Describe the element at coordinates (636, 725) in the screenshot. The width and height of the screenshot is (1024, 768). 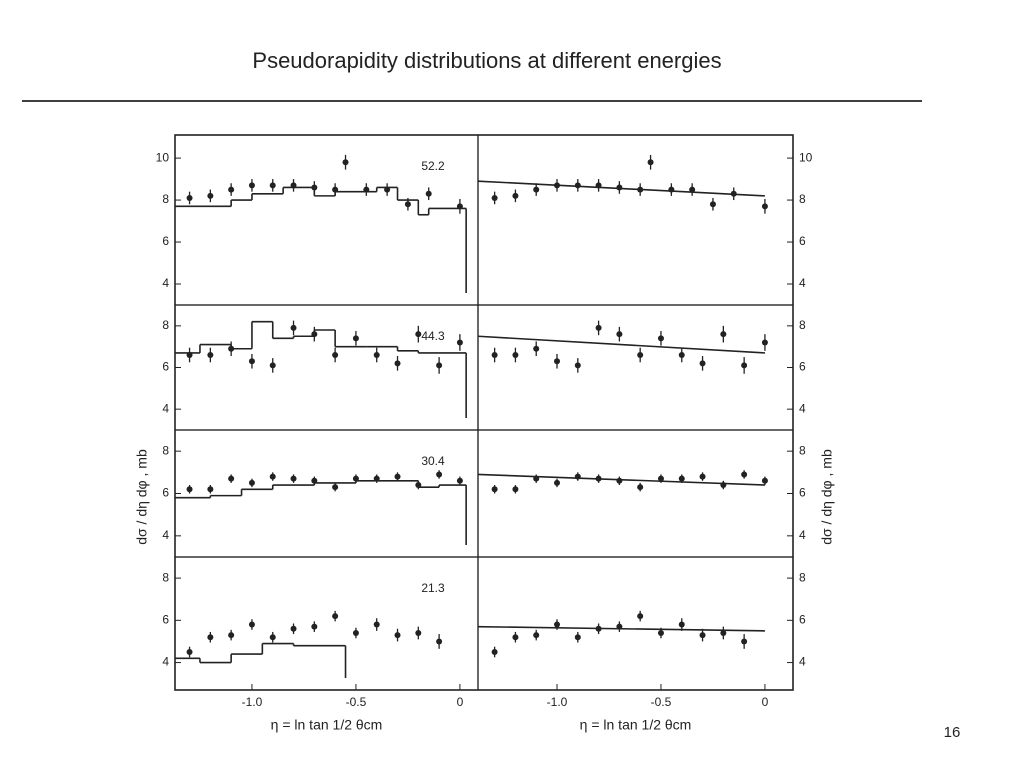
I see `x-axis-label: η = ln tan 1/2 θcm` at that location.